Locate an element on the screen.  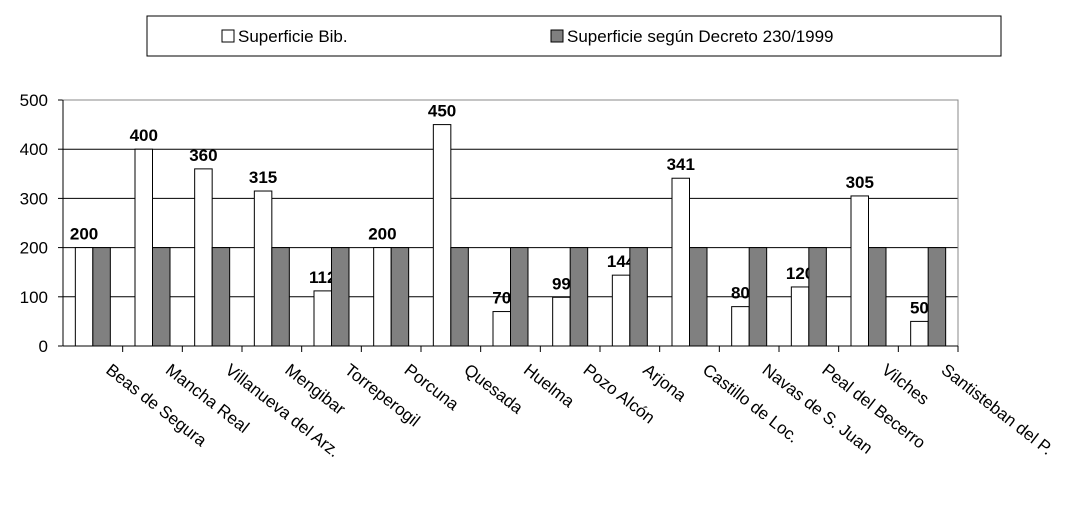
x-tick-label: Arjona is located at coordinates (664, 383).